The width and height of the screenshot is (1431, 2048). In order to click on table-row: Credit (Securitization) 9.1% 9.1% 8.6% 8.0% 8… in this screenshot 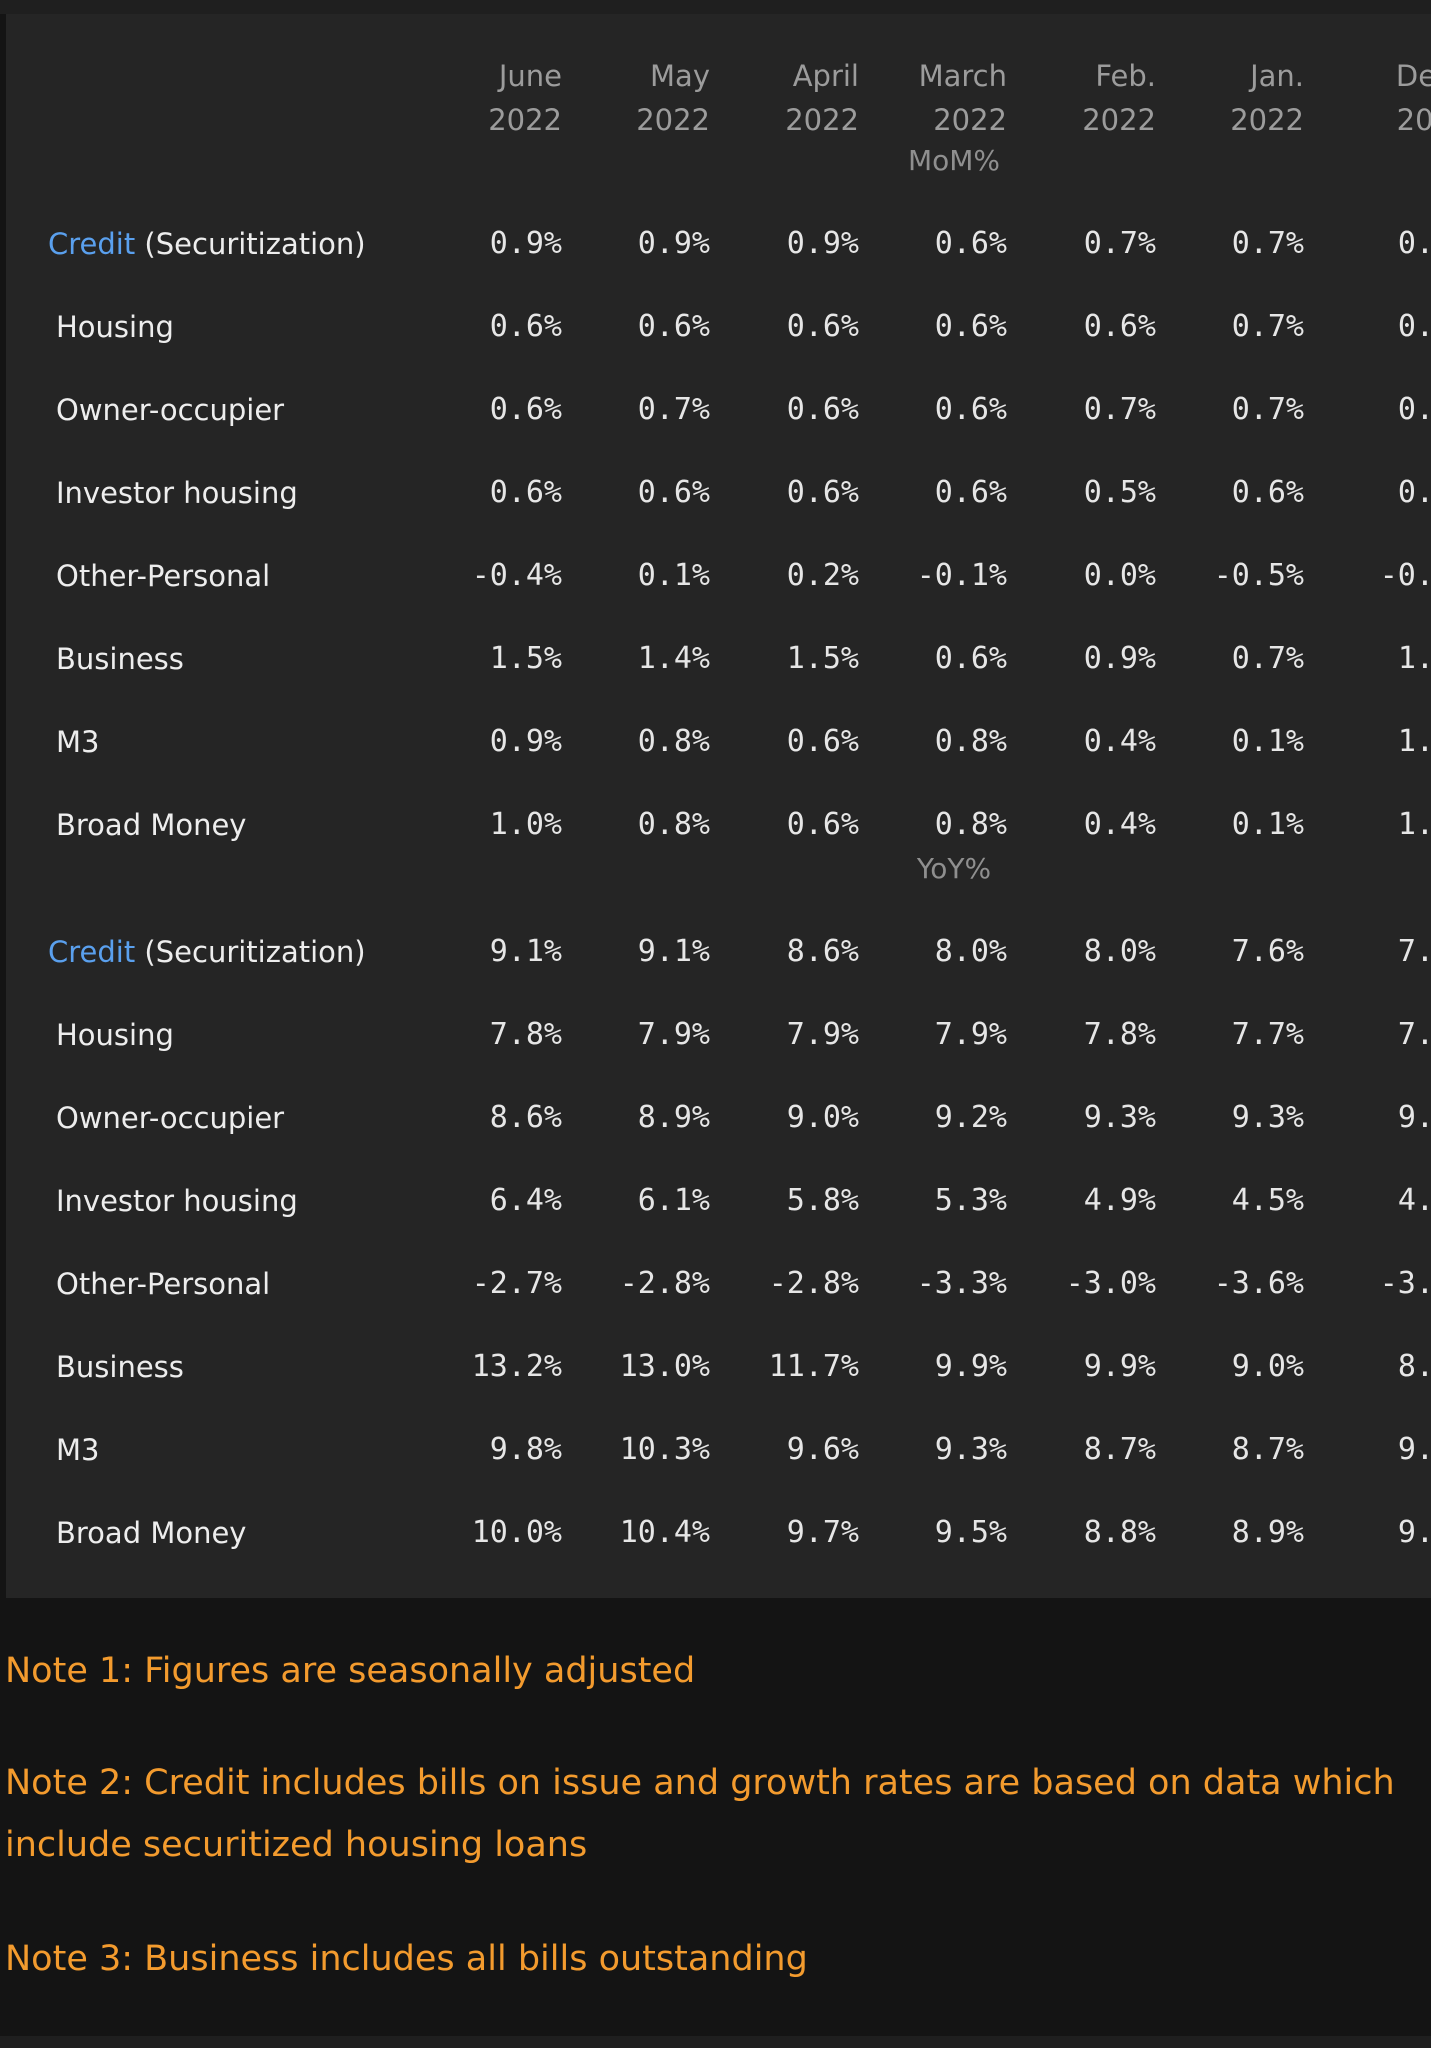, I will do `click(718, 954)`.